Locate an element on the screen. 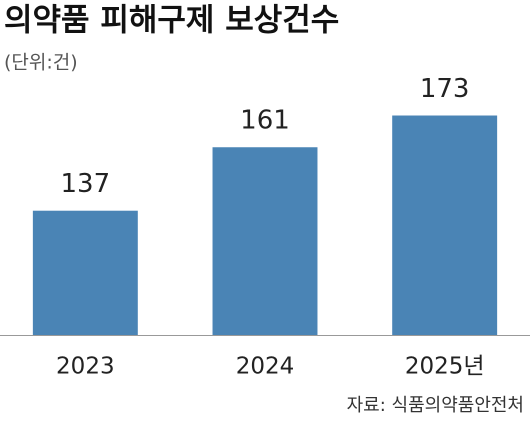 Image resolution: width=530 pixels, height=423 pixels. data-label: 137 is located at coordinates (86, 184).